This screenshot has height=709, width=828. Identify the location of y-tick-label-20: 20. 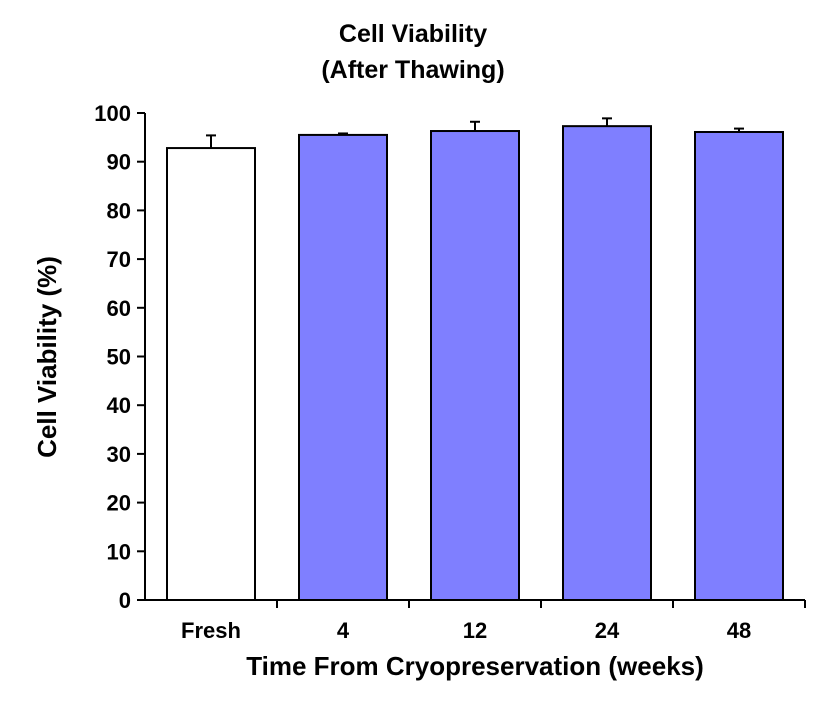
(119, 503).